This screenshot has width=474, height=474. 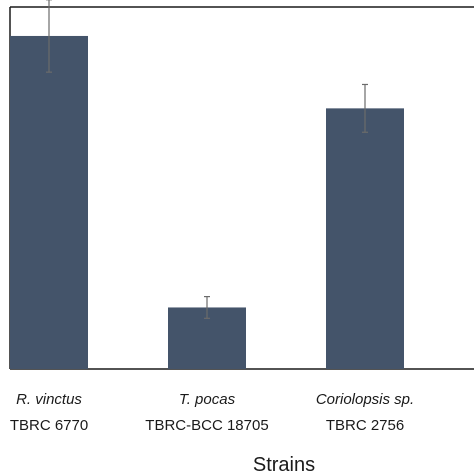 What do you see at coordinates (284, 464) in the screenshot?
I see `x-axis-title: Strains` at bounding box center [284, 464].